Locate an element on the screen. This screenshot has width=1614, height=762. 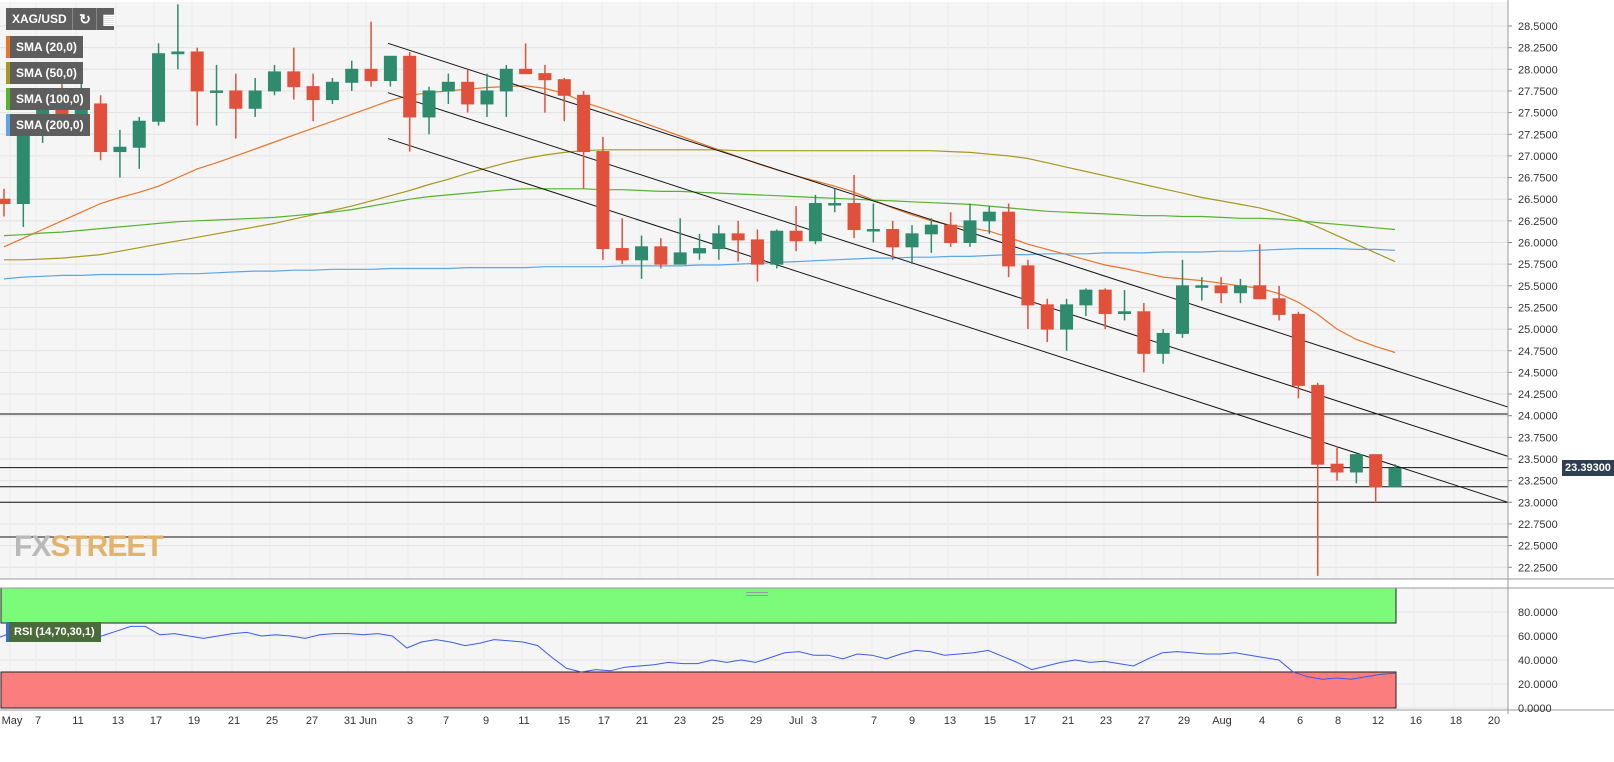
rsi-series-line is located at coordinates (698, 652).